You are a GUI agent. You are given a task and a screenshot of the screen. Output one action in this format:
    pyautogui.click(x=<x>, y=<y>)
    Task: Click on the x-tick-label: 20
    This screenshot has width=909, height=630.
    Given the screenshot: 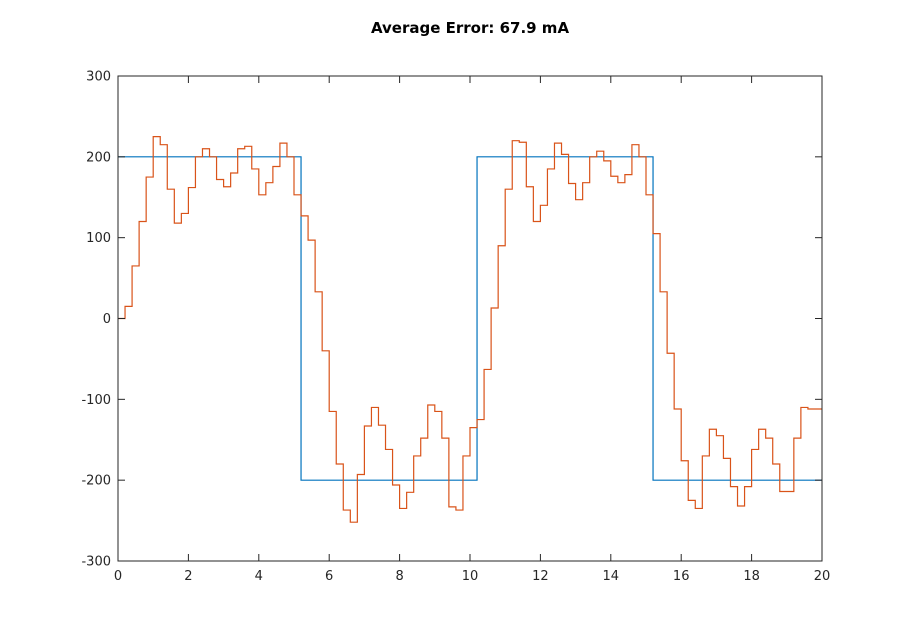 What is the action you would take?
    pyautogui.click(x=822, y=576)
    